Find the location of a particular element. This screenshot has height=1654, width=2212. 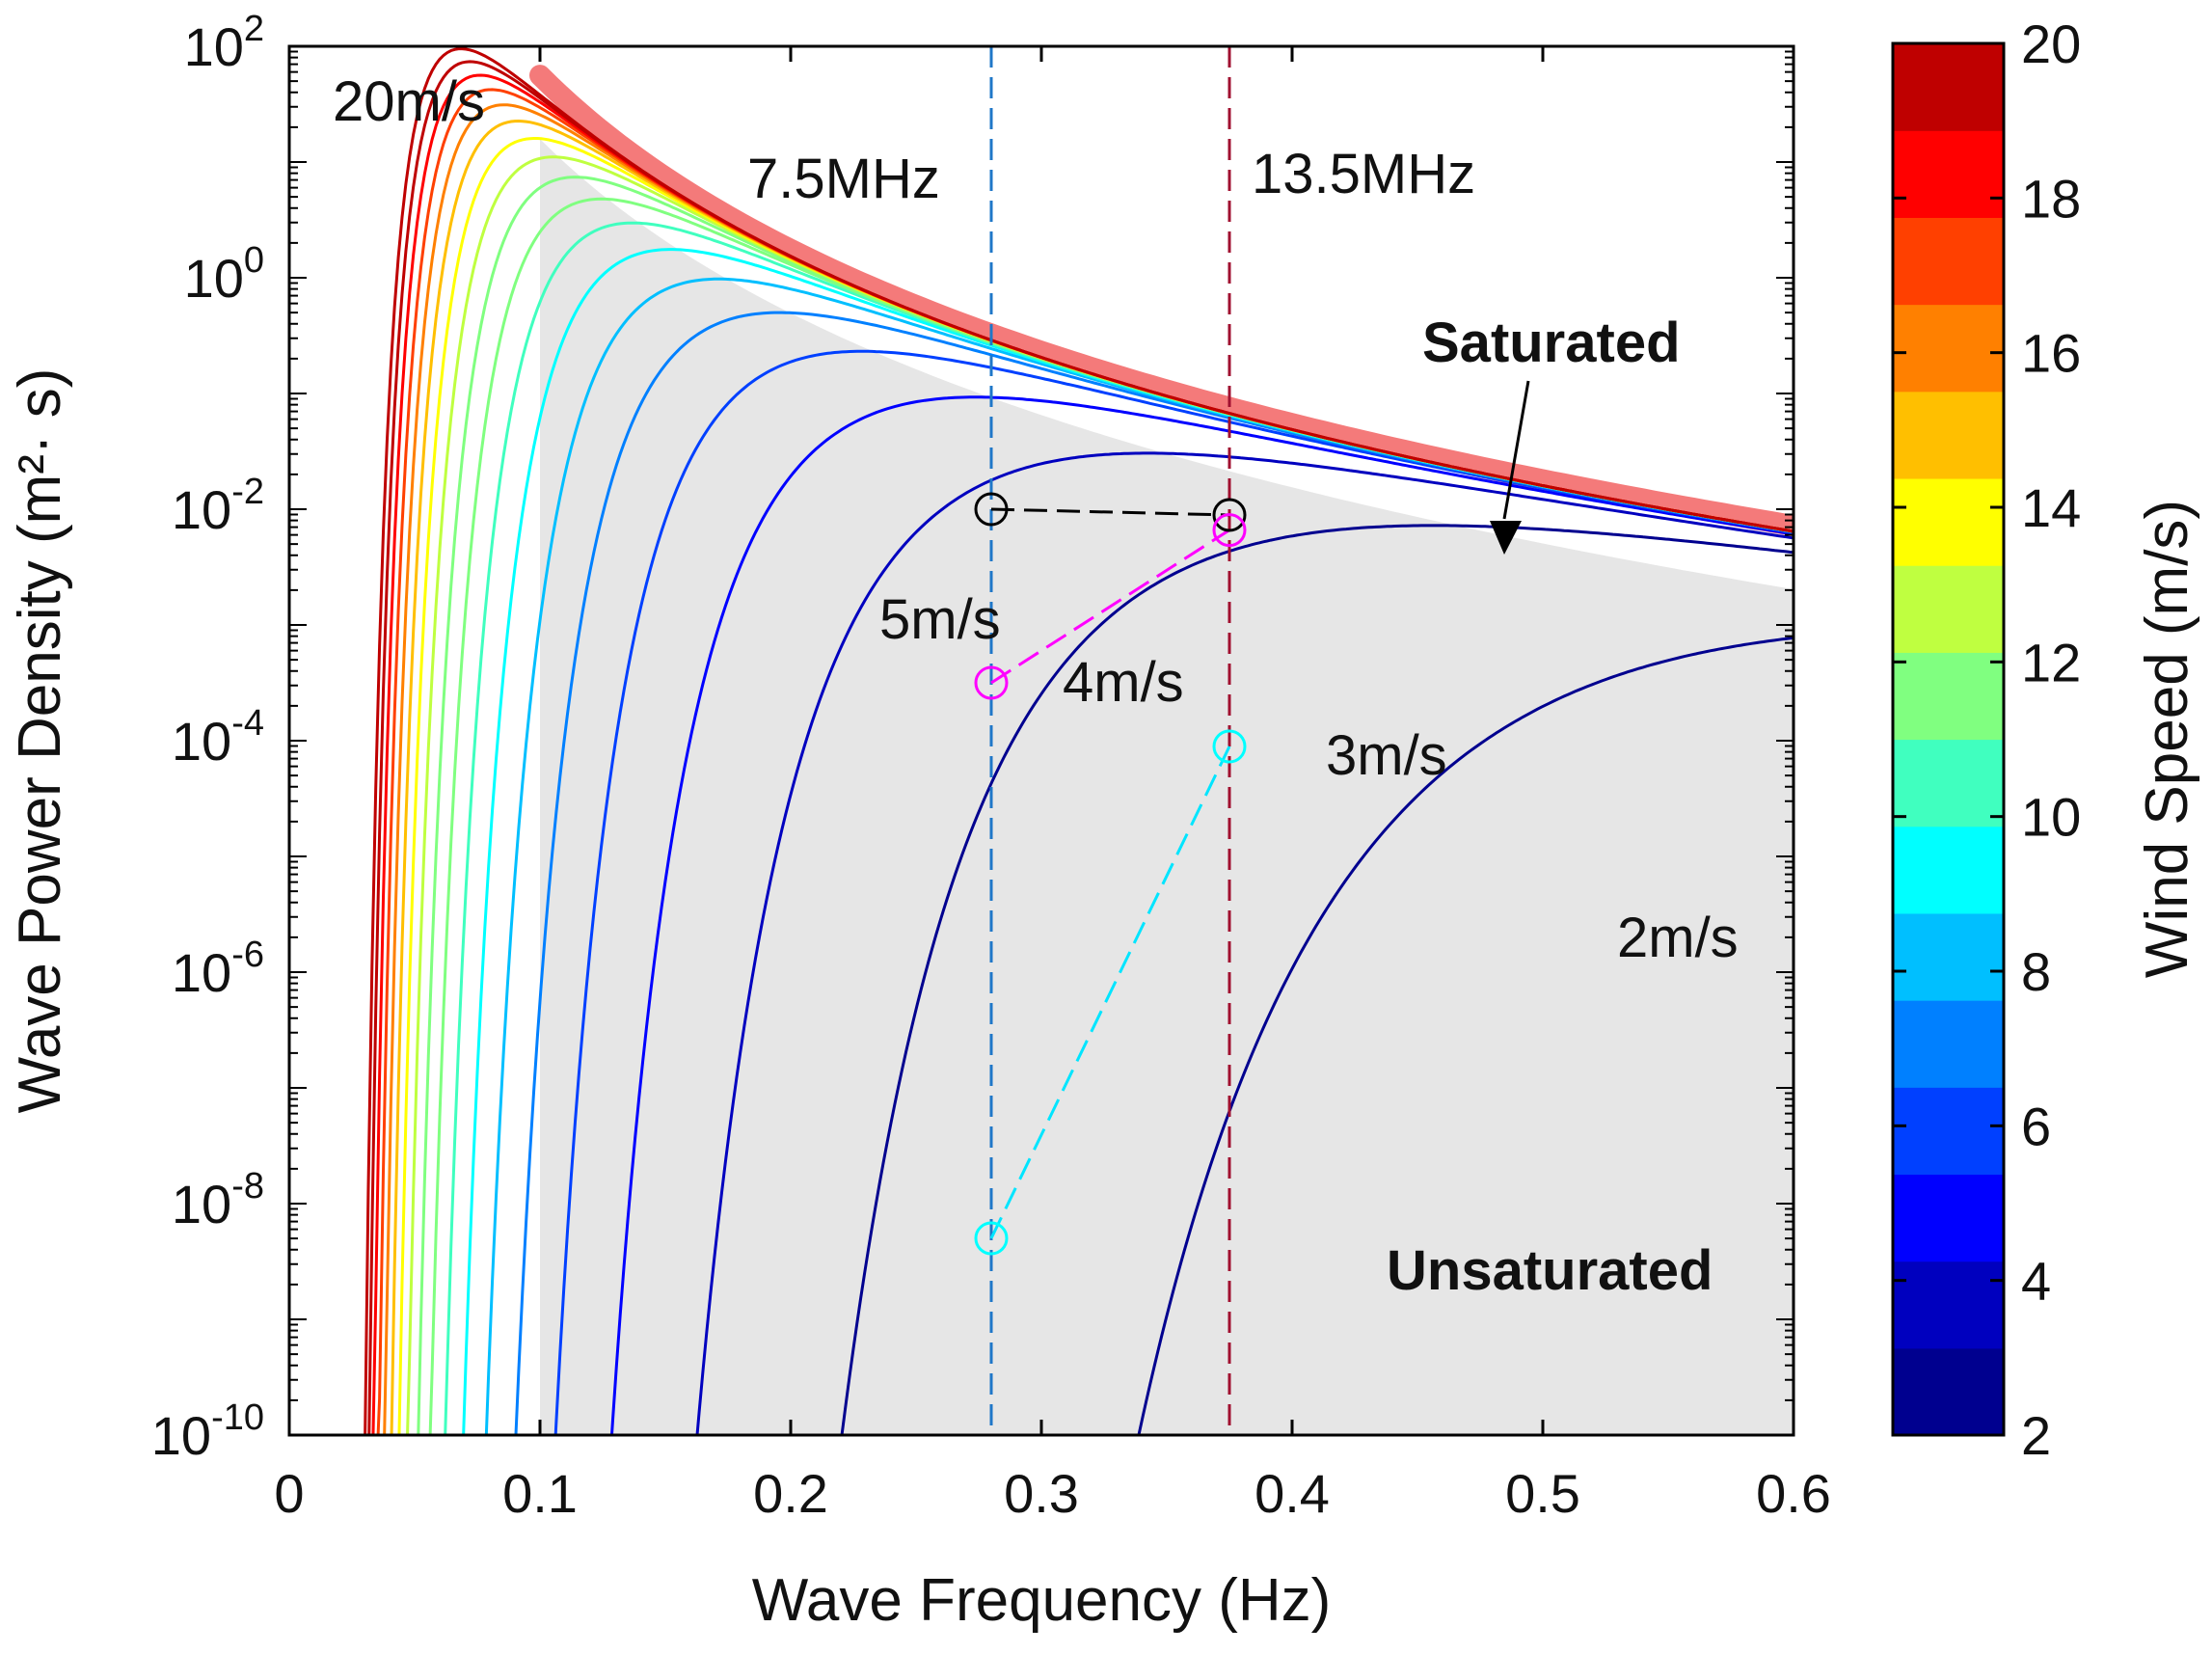

saturated-arrow is located at coordinates (1510, 467).